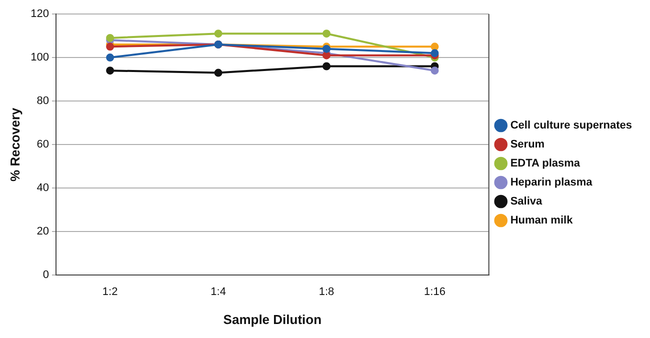  I want to click on y-tick-label: 100, so click(39, 58).